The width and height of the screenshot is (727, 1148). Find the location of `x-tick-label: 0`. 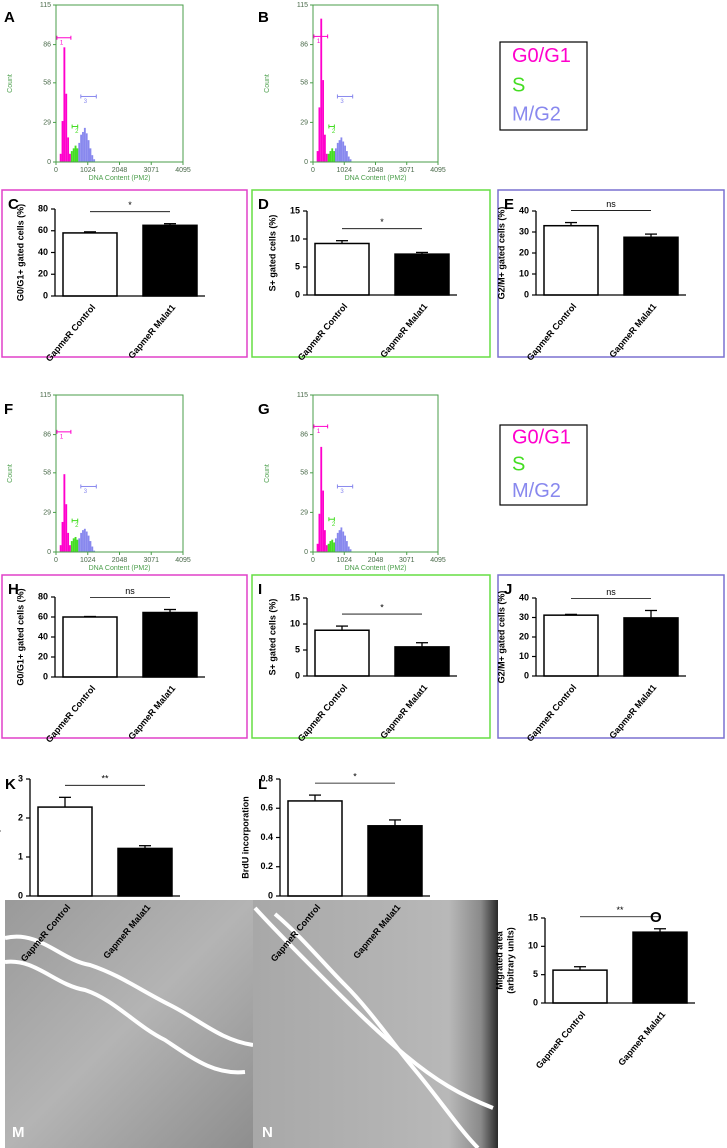

x-tick-label: 0 is located at coordinates (313, 560).